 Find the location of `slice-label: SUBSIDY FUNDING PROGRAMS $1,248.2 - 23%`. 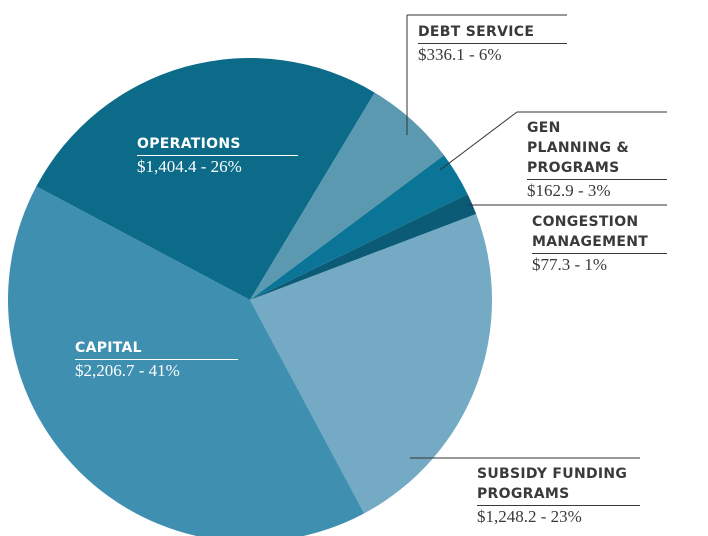

slice-label: SUBSIDY FUNDING PROGRAMS $1,248.2 - 23% is located at coordinates (558, 496).